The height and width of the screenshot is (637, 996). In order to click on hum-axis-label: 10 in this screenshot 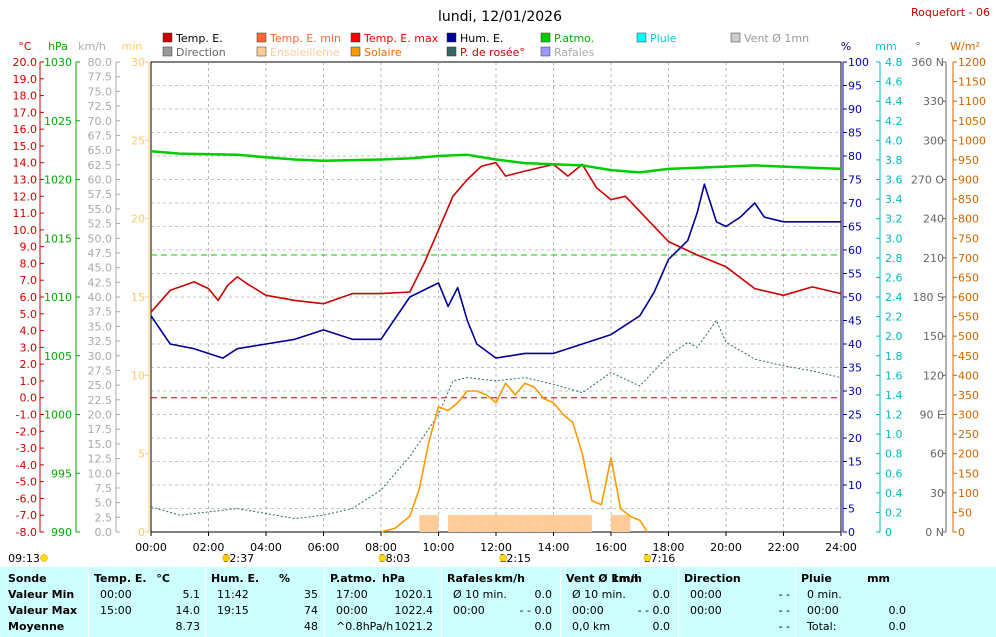, I will do `click(855, 485)`.